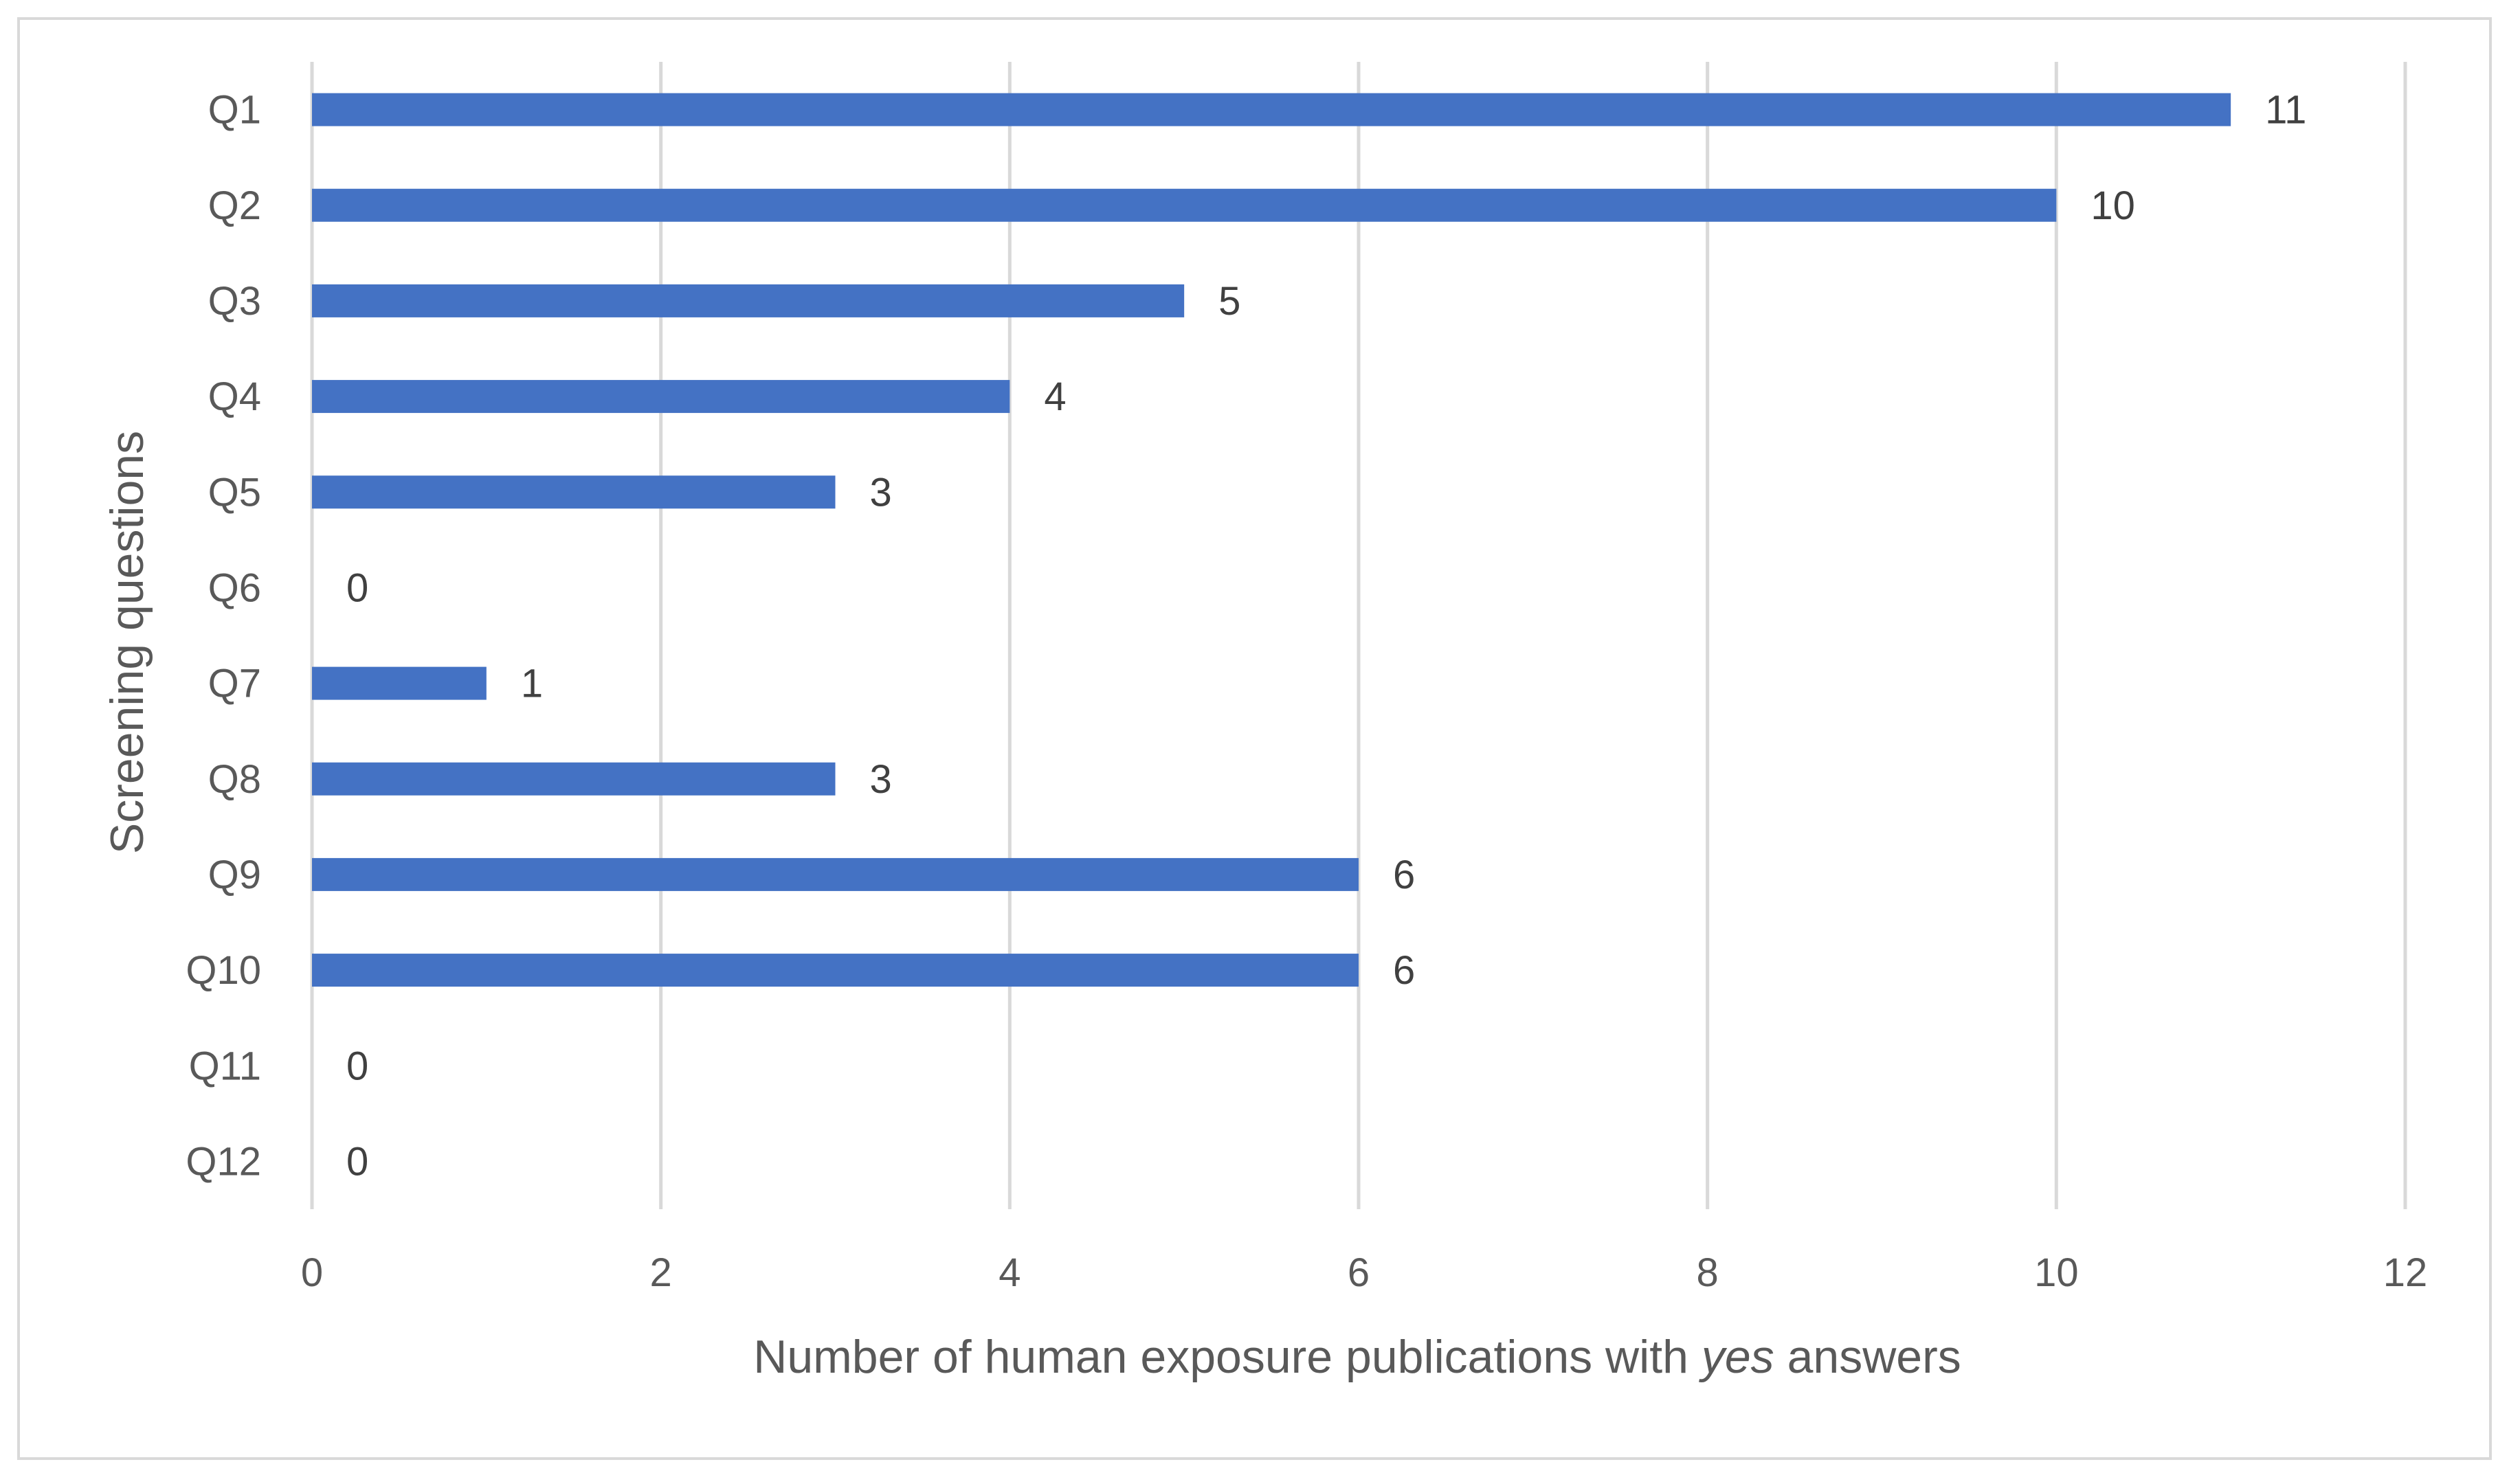 This screenshot has height=1484, width=2509. Describe the element at coordinates (532, 684) in the screenshot. I see `data-label-Q7: 1` at that location.